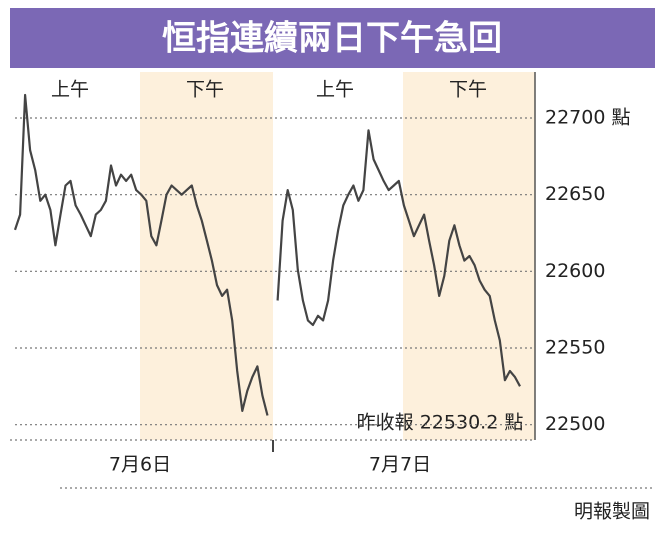 The width and height of the screenshot is (666, 540). I want to click on day-label: 7月6日, so click(140, 465).